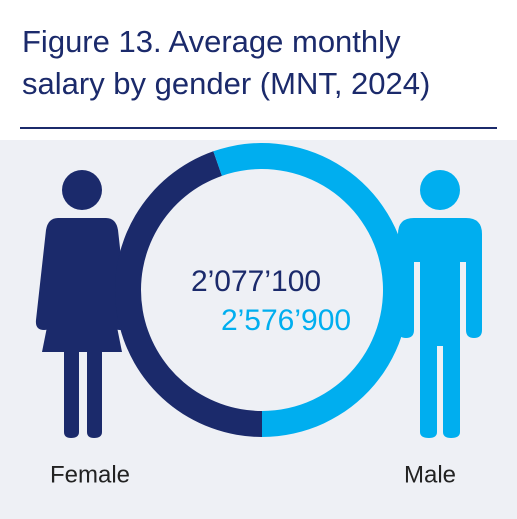 The width and height of the screenshot is (517, 519). Describe the element at coordinates (440, 304) in the screenshot. I see `male-icon` at that location.